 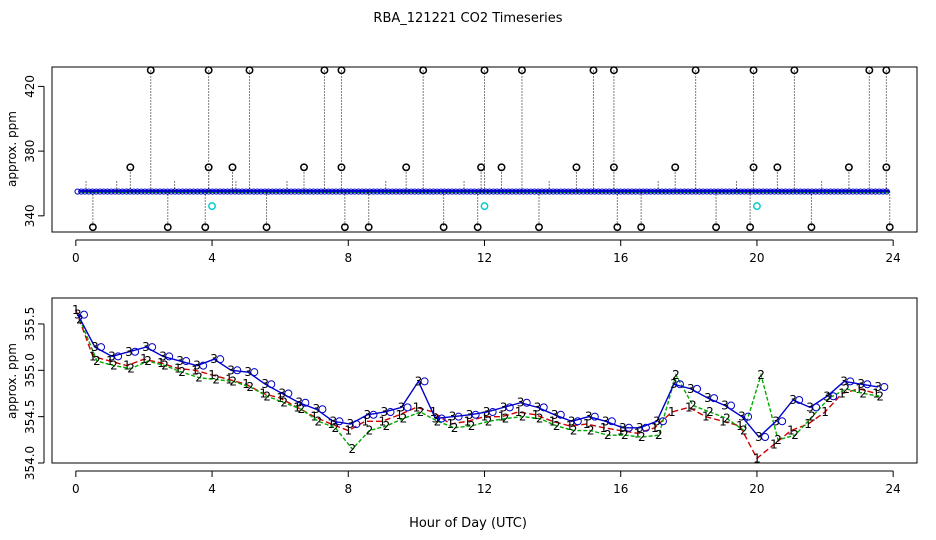 What do you see at coordinates (12, 149) in the screenshot?
I see `top-y-axis-label: approx. ppm` at bounding box center [12, 149].